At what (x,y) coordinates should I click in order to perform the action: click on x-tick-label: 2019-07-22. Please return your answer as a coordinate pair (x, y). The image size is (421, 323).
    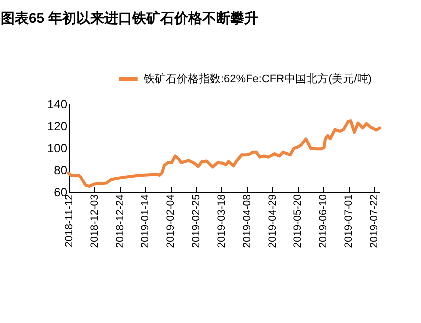
    Looking at the image, I should click on (374, 221).